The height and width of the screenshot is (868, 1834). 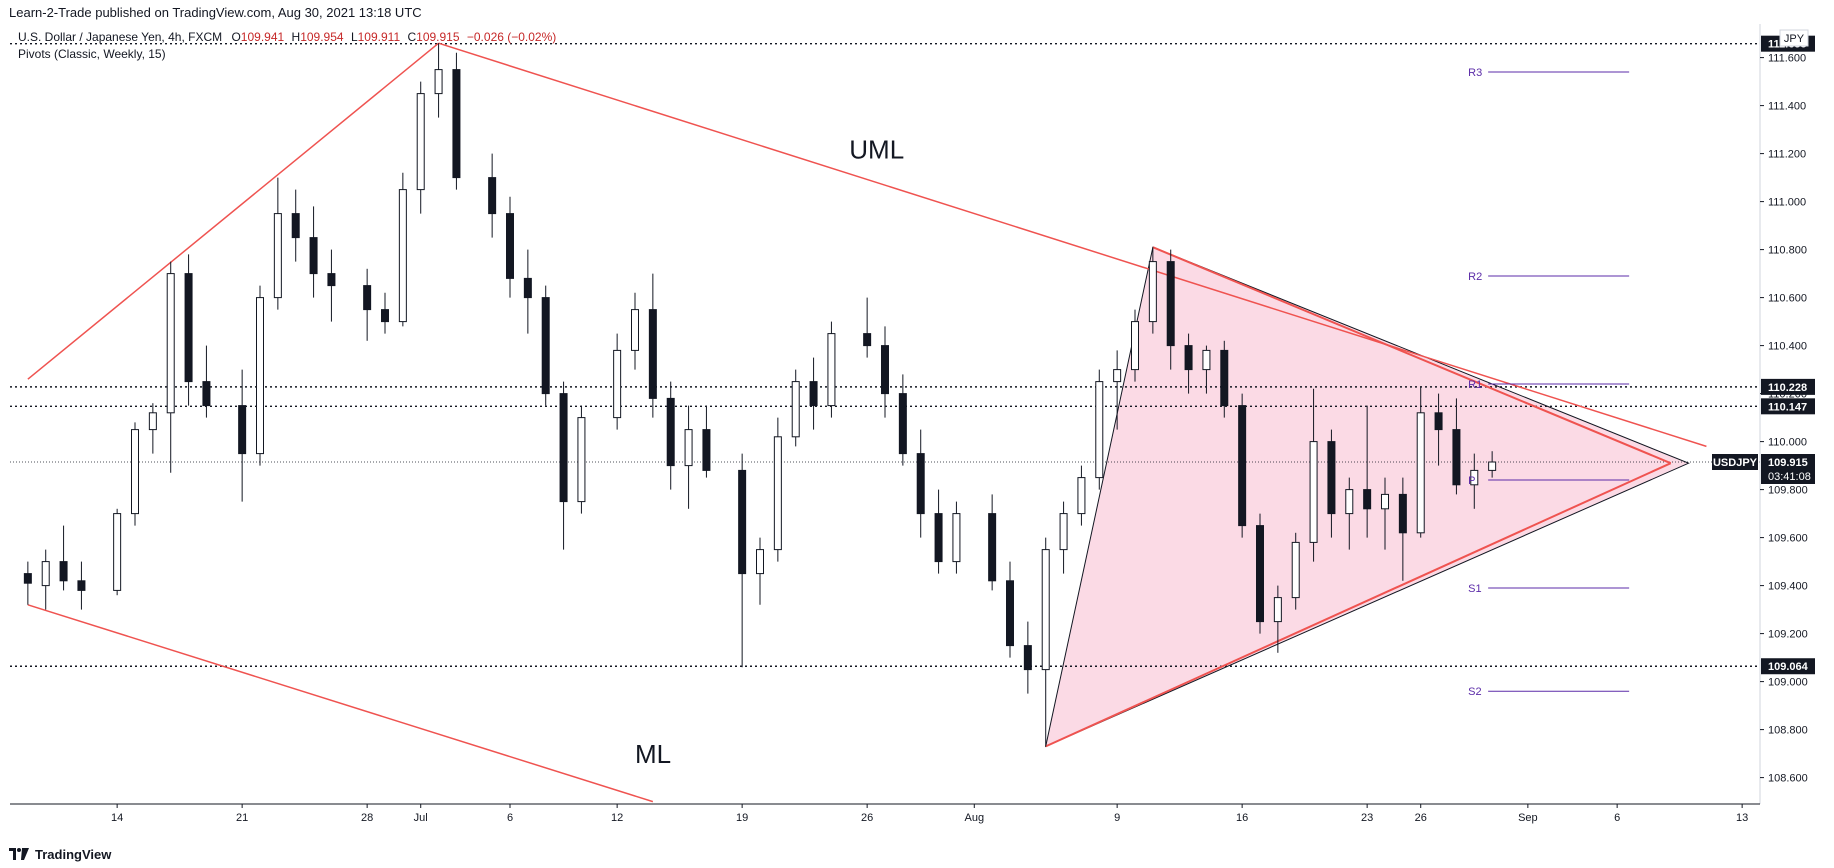 I want to click on x-tick-label: 26, so click(x=867, y=818).